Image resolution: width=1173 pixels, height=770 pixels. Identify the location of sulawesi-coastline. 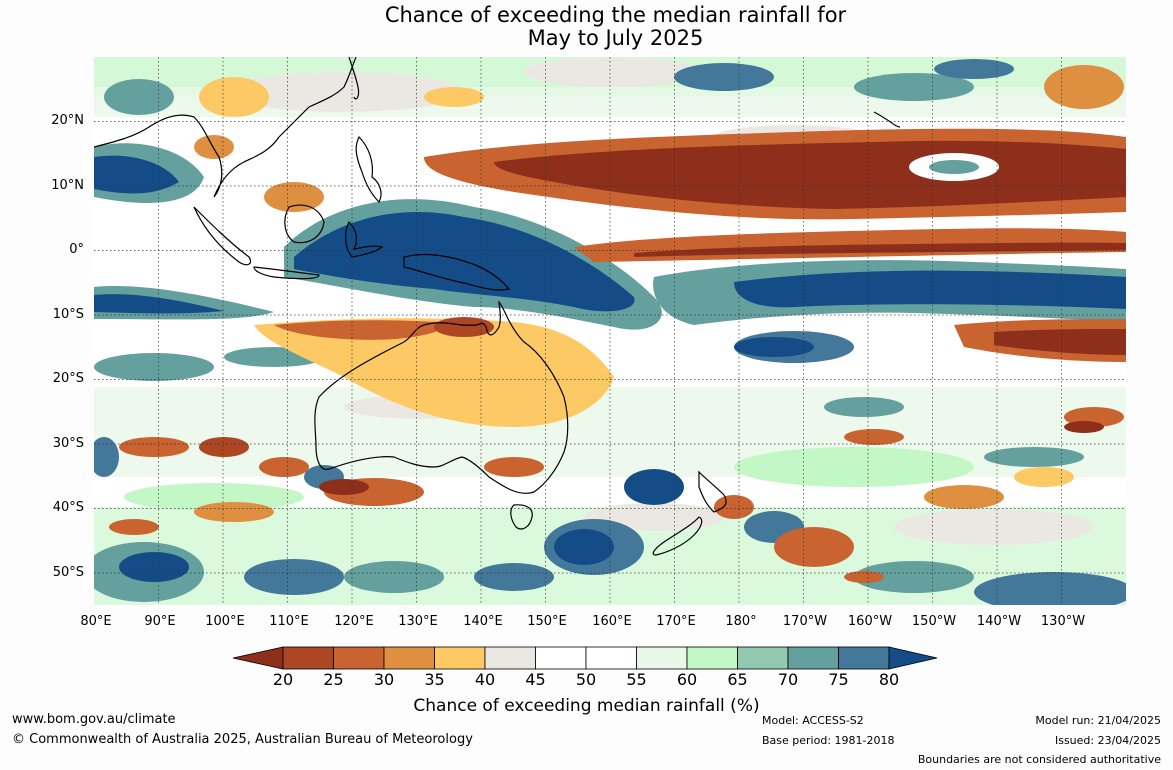
(364, 239).